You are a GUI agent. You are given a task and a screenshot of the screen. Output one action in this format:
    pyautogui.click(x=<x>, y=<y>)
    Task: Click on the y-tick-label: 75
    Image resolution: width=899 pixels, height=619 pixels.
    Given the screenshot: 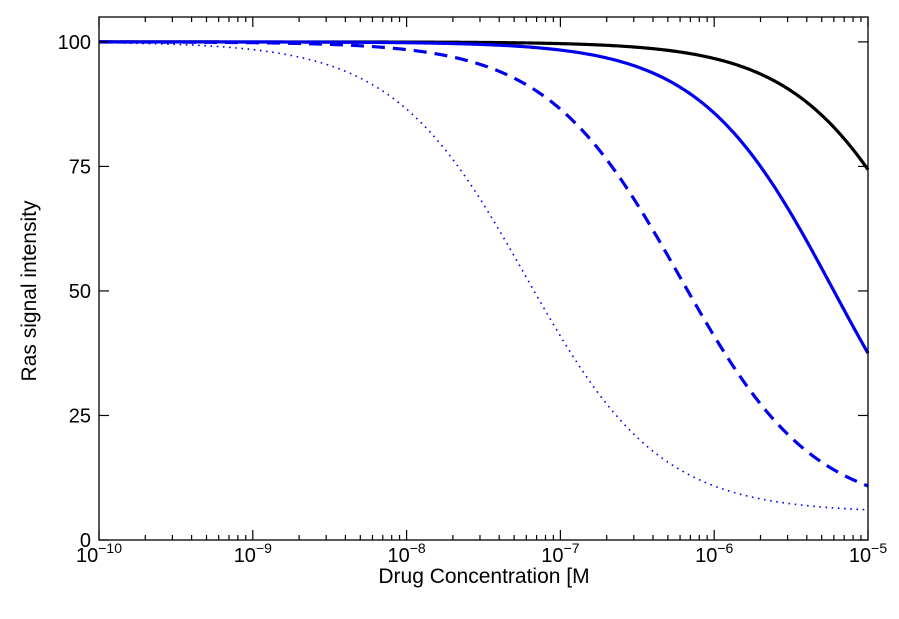 What is the action you would take?
    pyautogui.click(x=80, y=167)
    